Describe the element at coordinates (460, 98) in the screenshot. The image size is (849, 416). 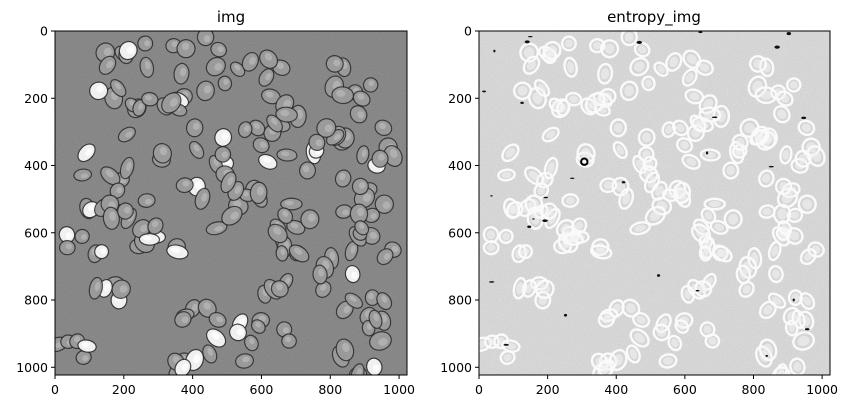
I see `y-tick-label: 200` at that location.